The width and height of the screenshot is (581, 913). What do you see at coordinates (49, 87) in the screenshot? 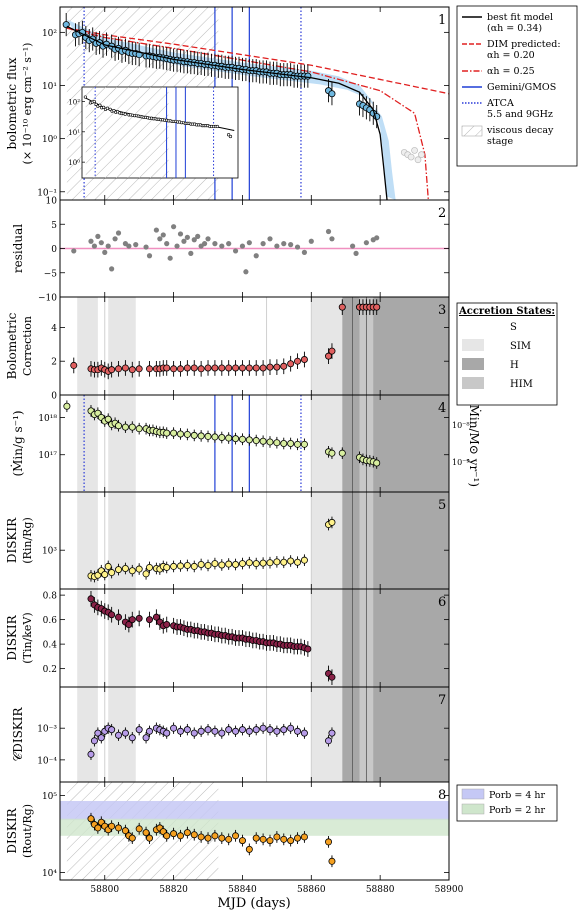
I see `y-tick-label: 10¹` at bounding box center [49, 87].